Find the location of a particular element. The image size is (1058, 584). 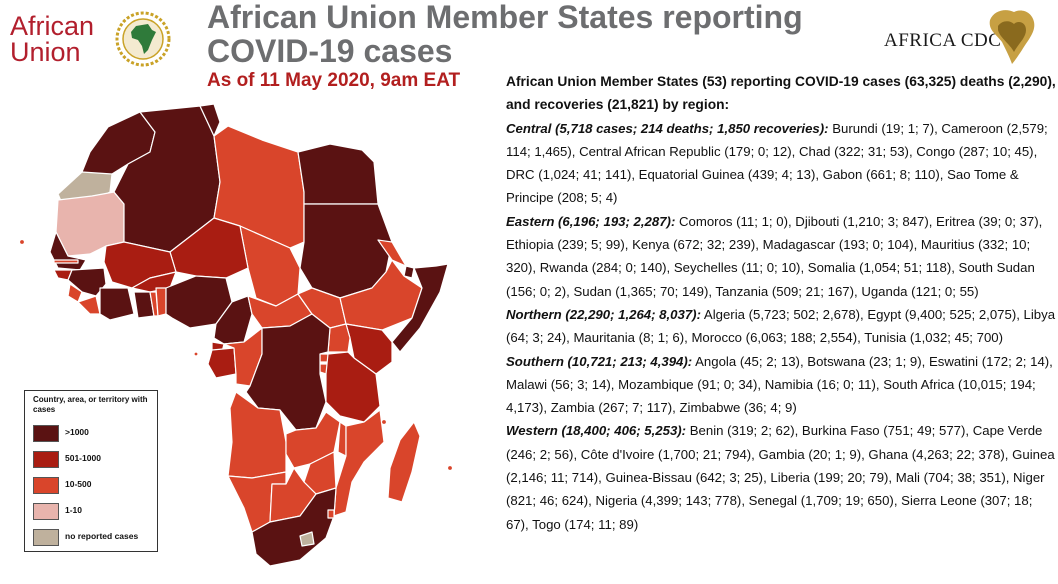

country-tunisia is located at coordinates (210, 120).